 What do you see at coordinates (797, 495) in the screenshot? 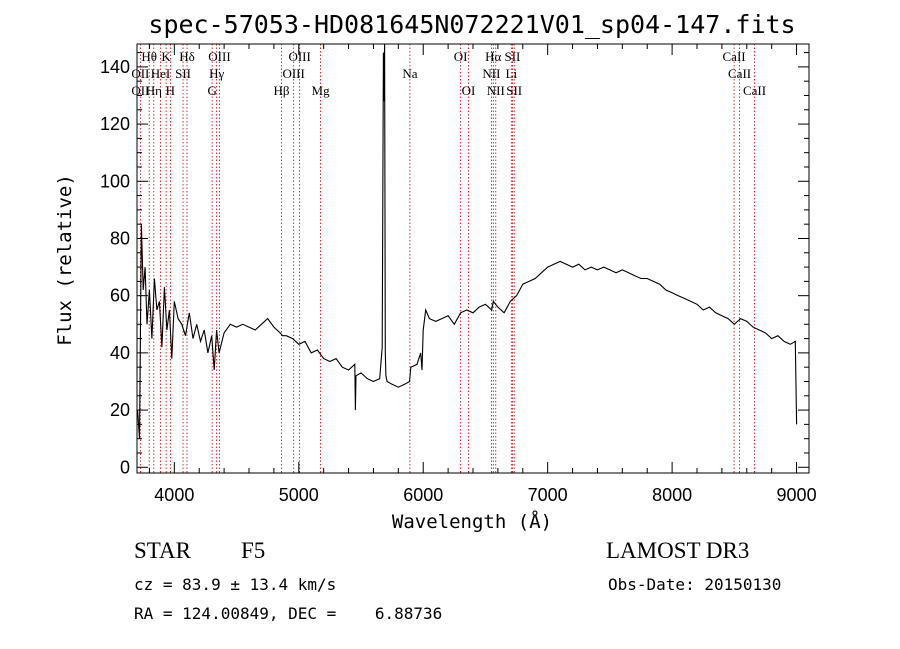
I see `x-tick-label: 9000` at bounding box center [797, 495].